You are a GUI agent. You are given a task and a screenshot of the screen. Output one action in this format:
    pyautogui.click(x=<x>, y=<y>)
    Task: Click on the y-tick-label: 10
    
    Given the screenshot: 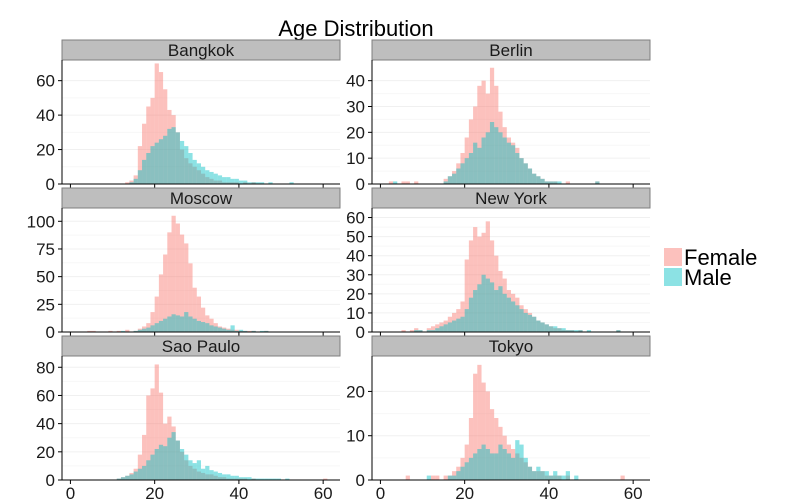 What is the action you would take?
    pyautogui.click(x=355, y=313)
    